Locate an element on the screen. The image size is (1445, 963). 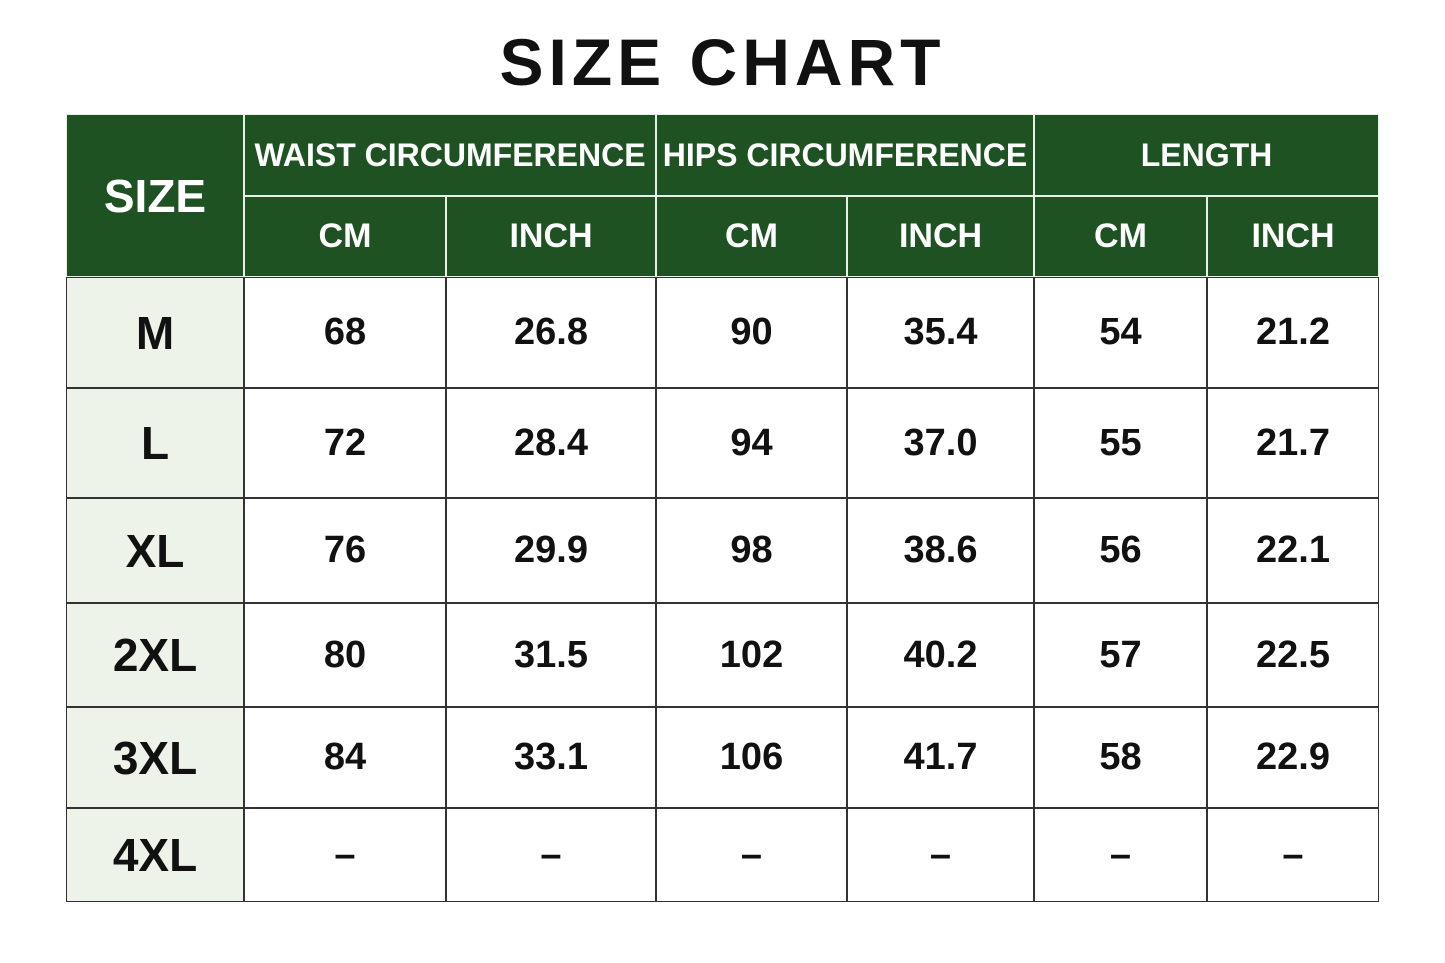
measurement: 26.8 is located at coordinates (551, 332).